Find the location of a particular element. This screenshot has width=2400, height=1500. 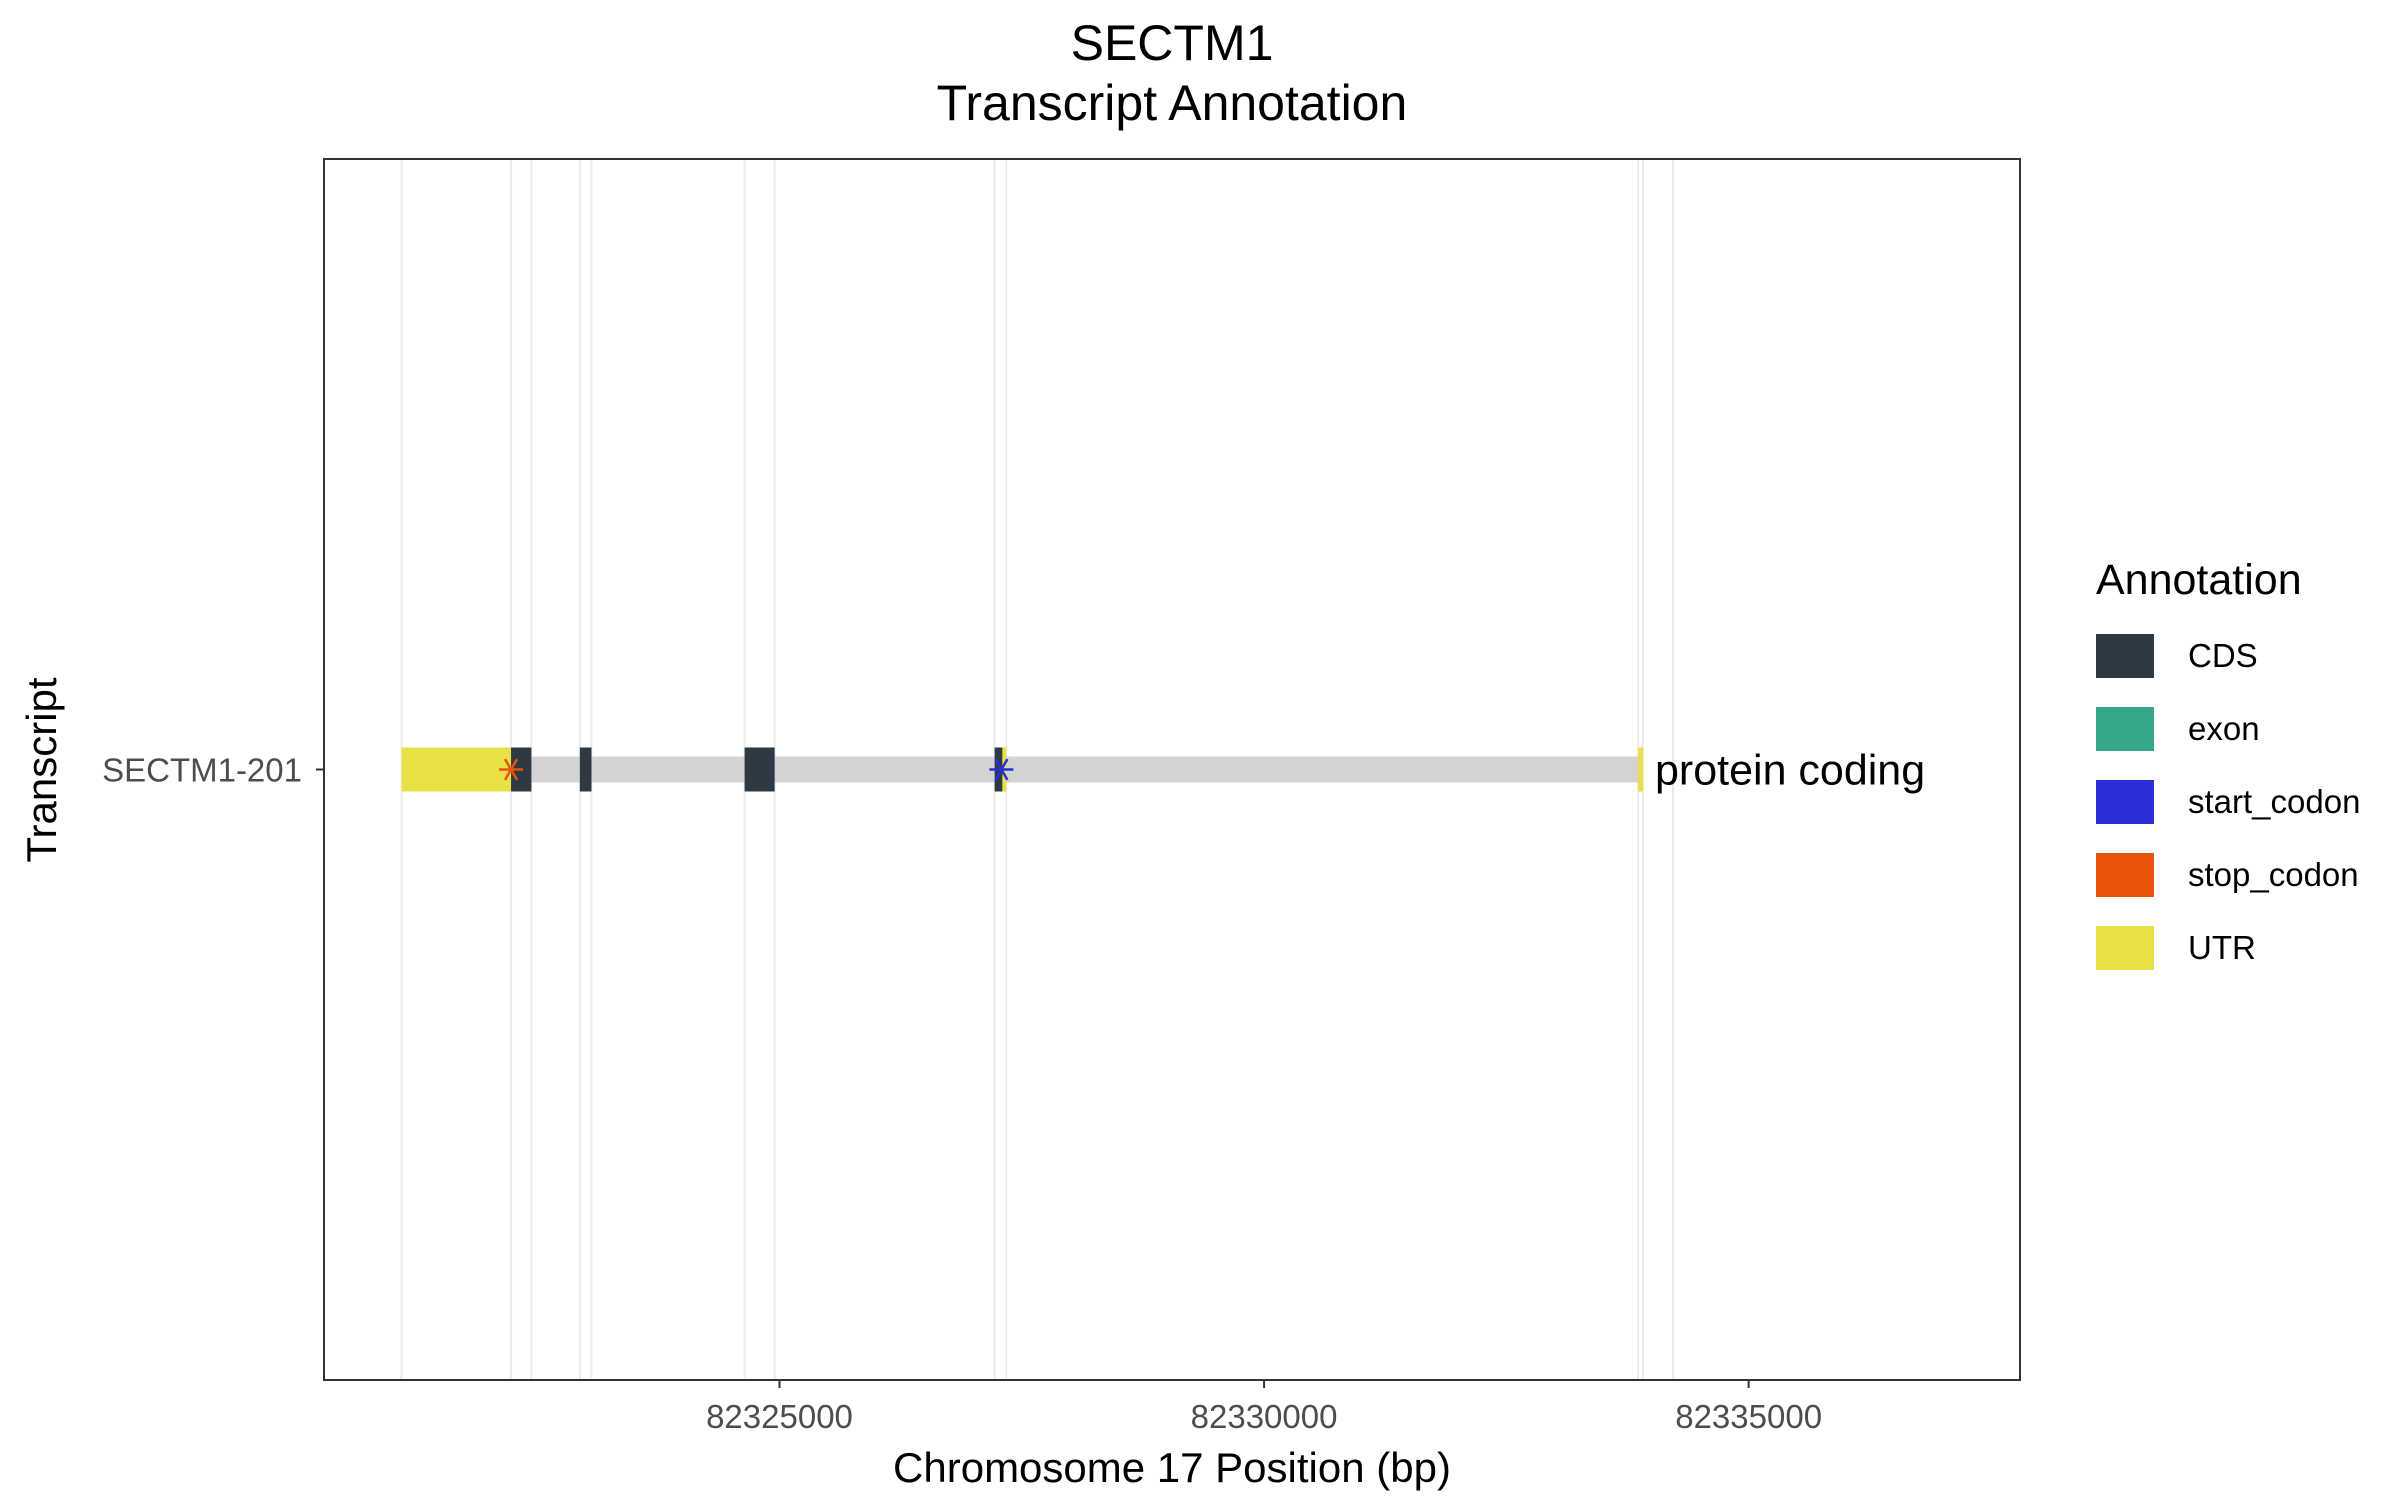

codon-markers is located at coordinates (756, 769).